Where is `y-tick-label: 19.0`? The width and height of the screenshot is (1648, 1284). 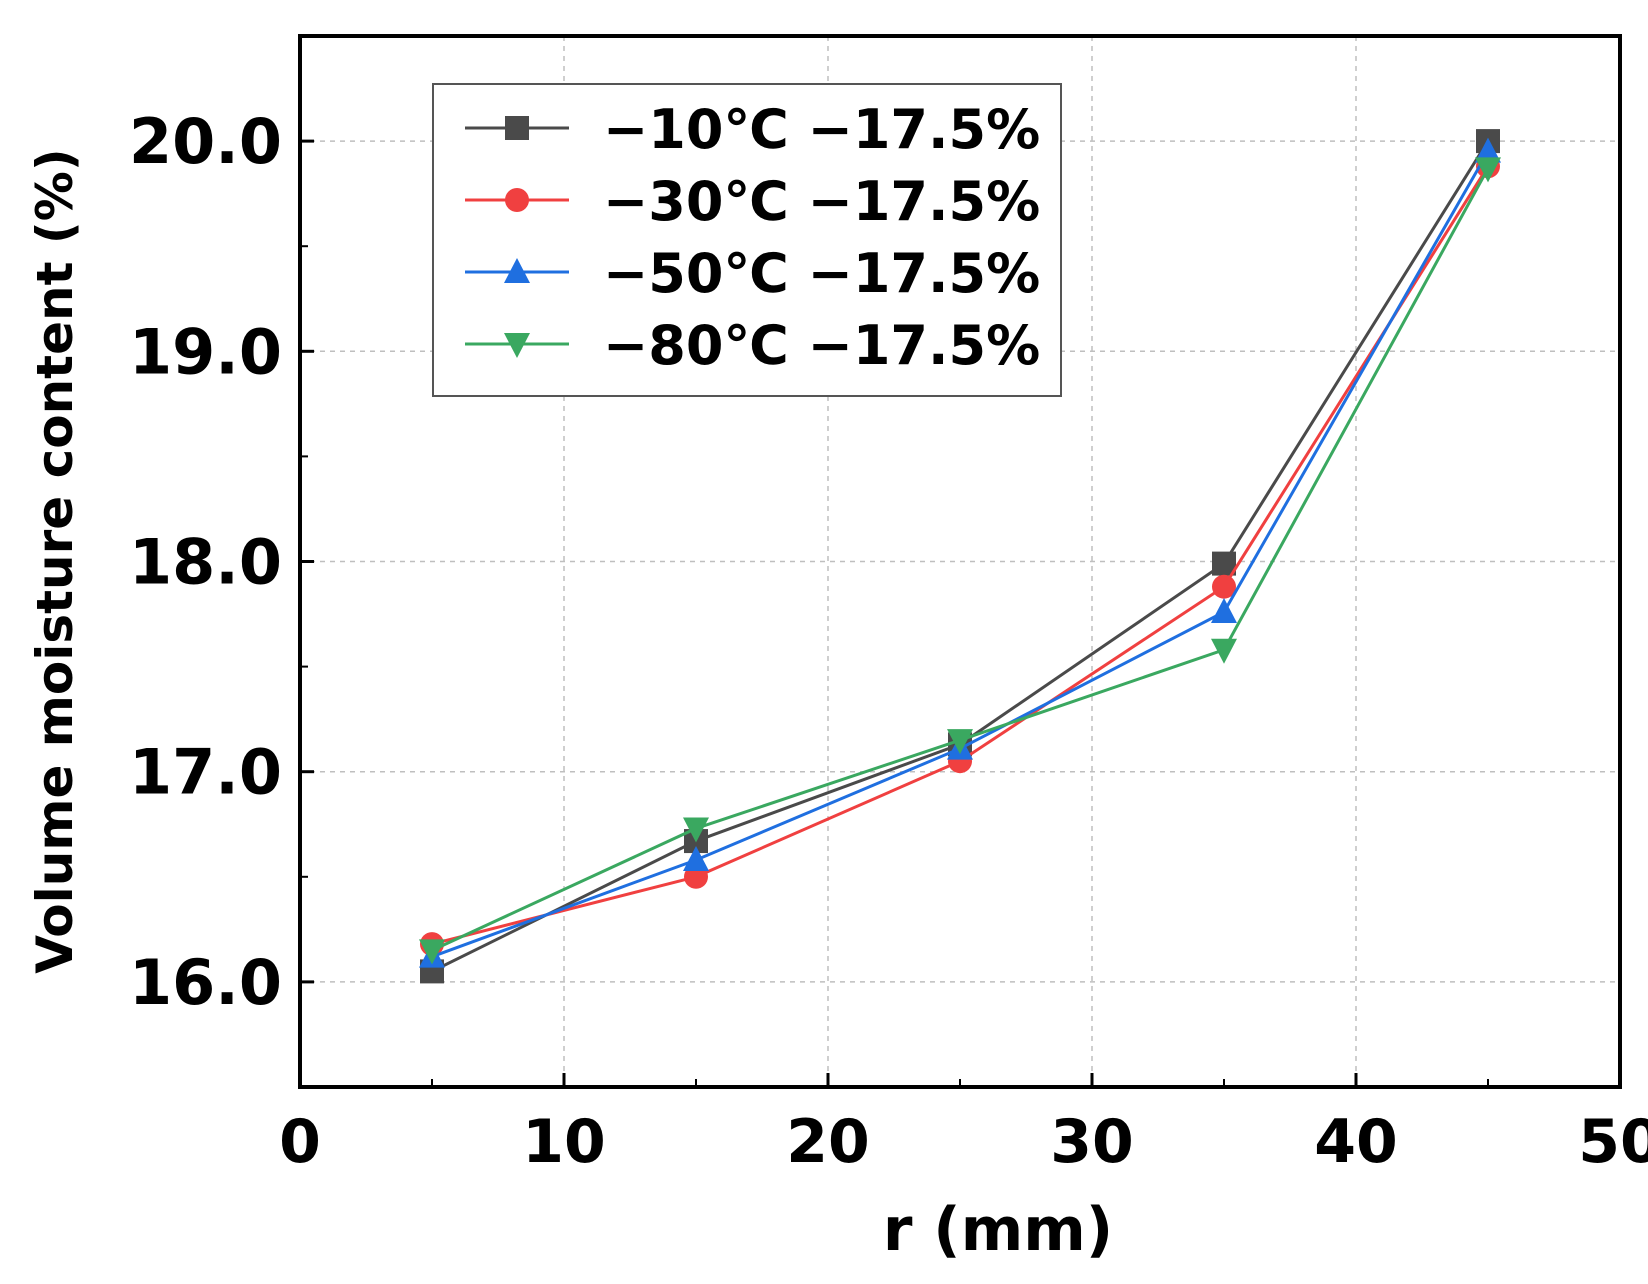
y-tick-label: 19.0 is located at coordinates (205, 351).